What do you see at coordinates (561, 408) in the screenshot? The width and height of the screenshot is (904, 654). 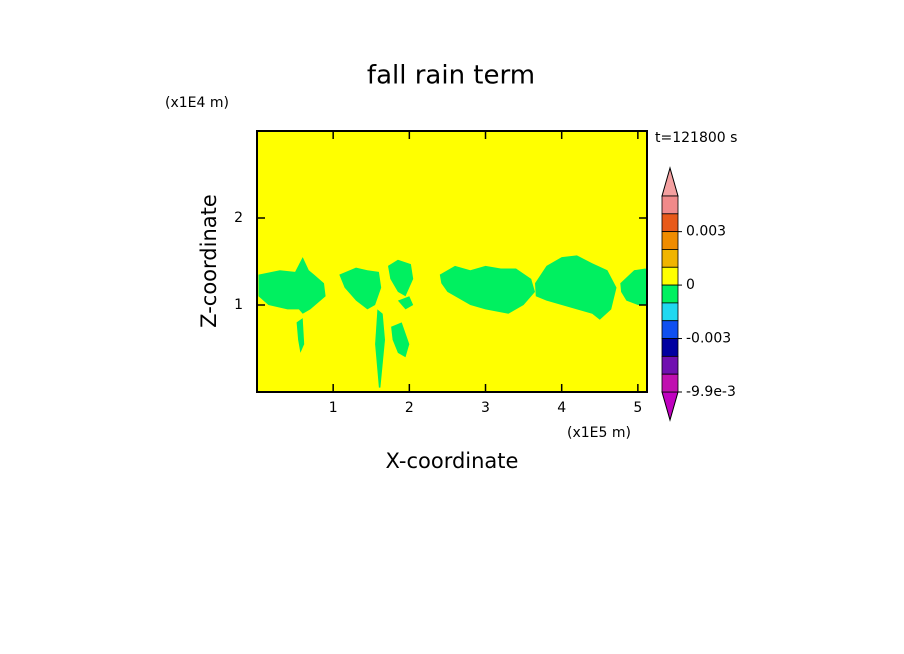 I see `x-tick-label: 4` at bounding box center [561, 408].